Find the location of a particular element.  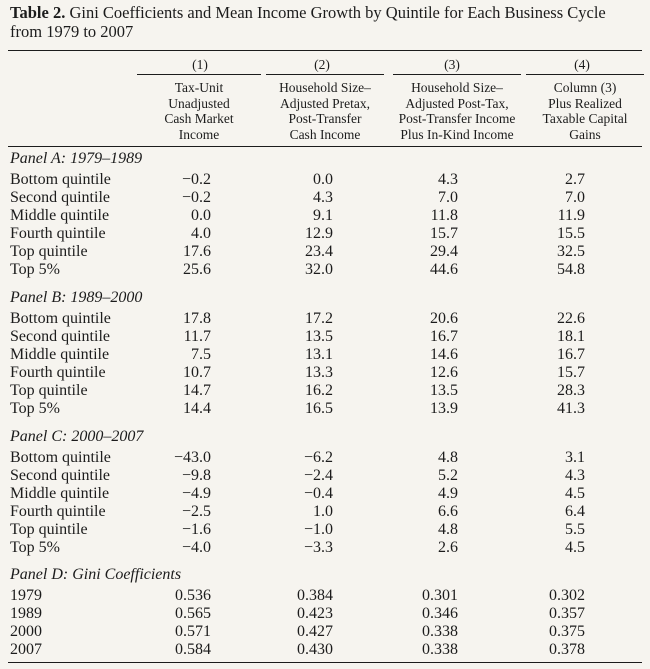

cell-col3: 4.9 is located at coordinates (448, 493).